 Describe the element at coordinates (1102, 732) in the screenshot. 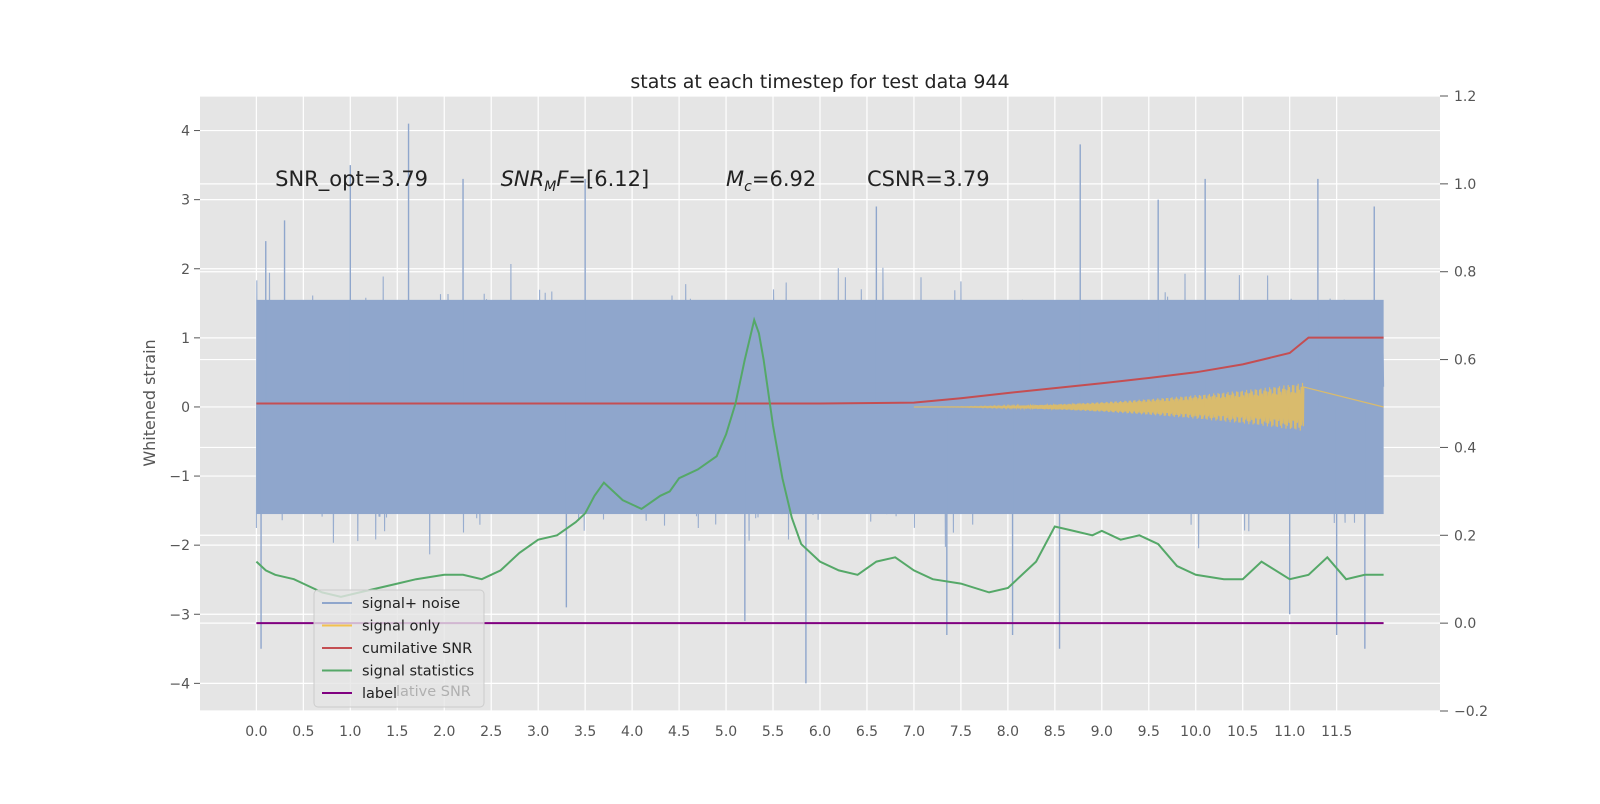

I see `x-tick-label: 9.0` at that location.